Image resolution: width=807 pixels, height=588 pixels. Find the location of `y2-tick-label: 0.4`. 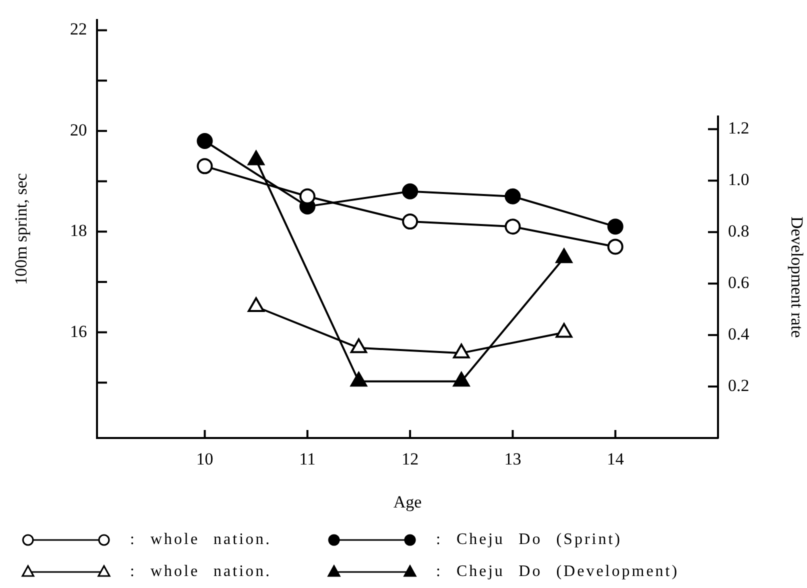

y2-tick-label: 0.4 is located at coordinates (739, 334).